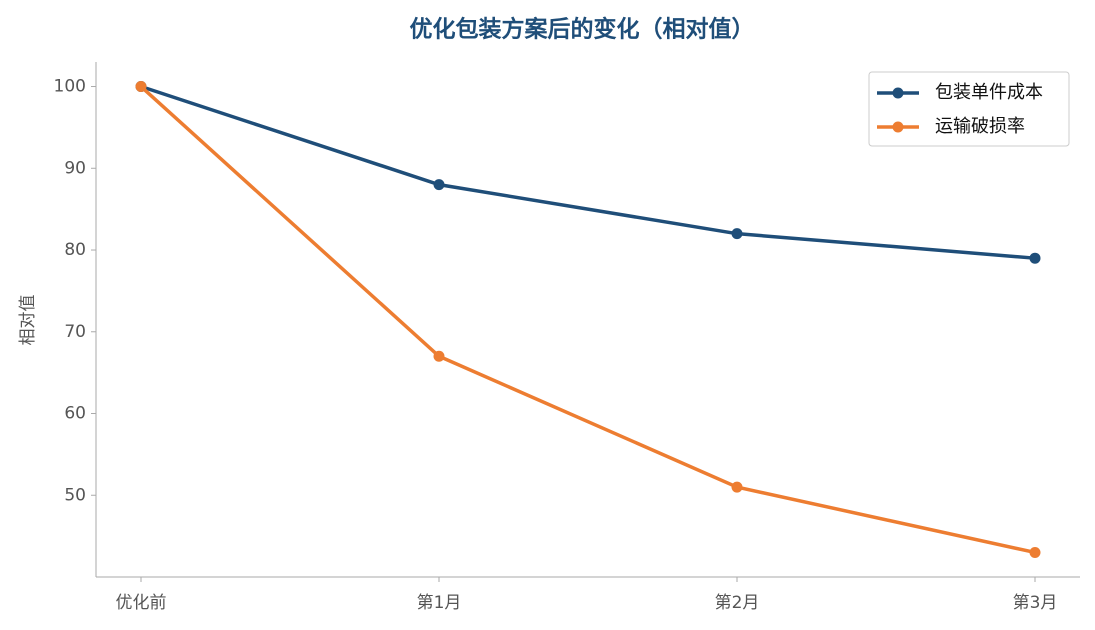 The height and width of the screenshot is (630, 1095). What do you see at coordinates (989, 92) in the screenshot?
I see `legend-text: 包装单件成本` at bounding box center [989, 92].